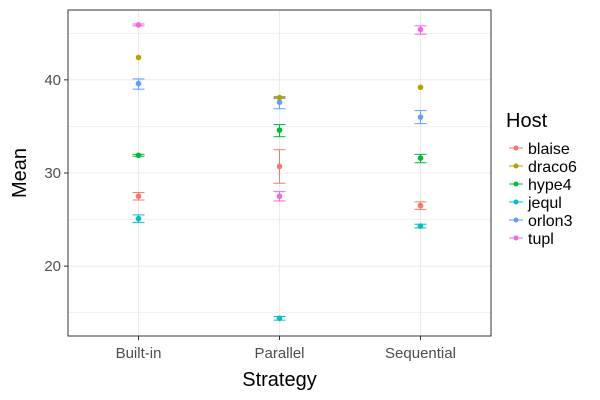 This screenshot has height=400, width=600. I want to click on legend-key-jequl, so click(516, 202).